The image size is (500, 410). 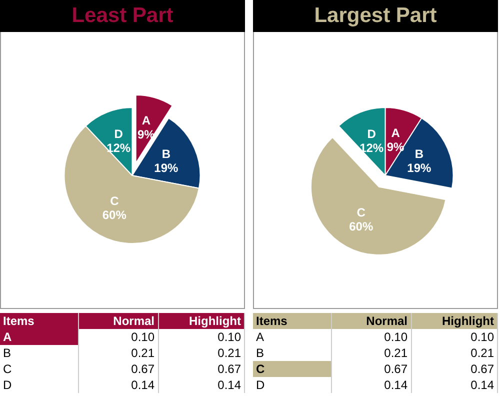 I want to click on chart-title: Least Part, so click(x=122, y=16).